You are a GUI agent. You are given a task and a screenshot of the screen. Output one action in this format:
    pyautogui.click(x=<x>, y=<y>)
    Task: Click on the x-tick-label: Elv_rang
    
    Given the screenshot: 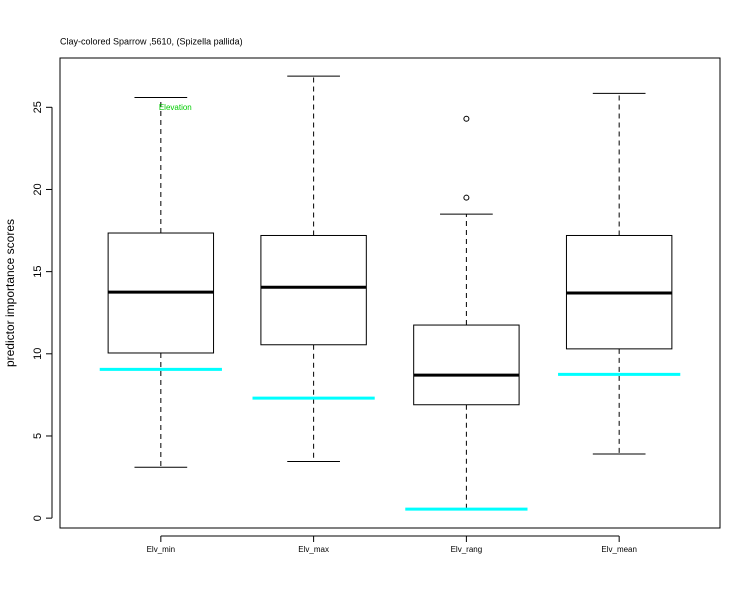 What is the action you would take?
    pyautogui.click(x=467, y=549)
    